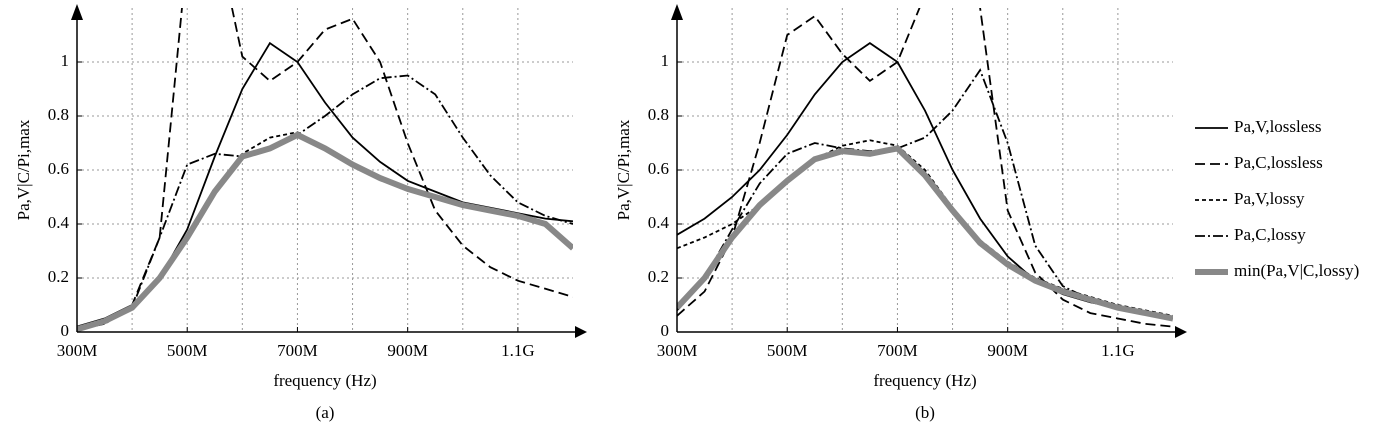 The width and height of the screenshot is (1400, 432). I want to click on caption: (b), so click(925, 412).